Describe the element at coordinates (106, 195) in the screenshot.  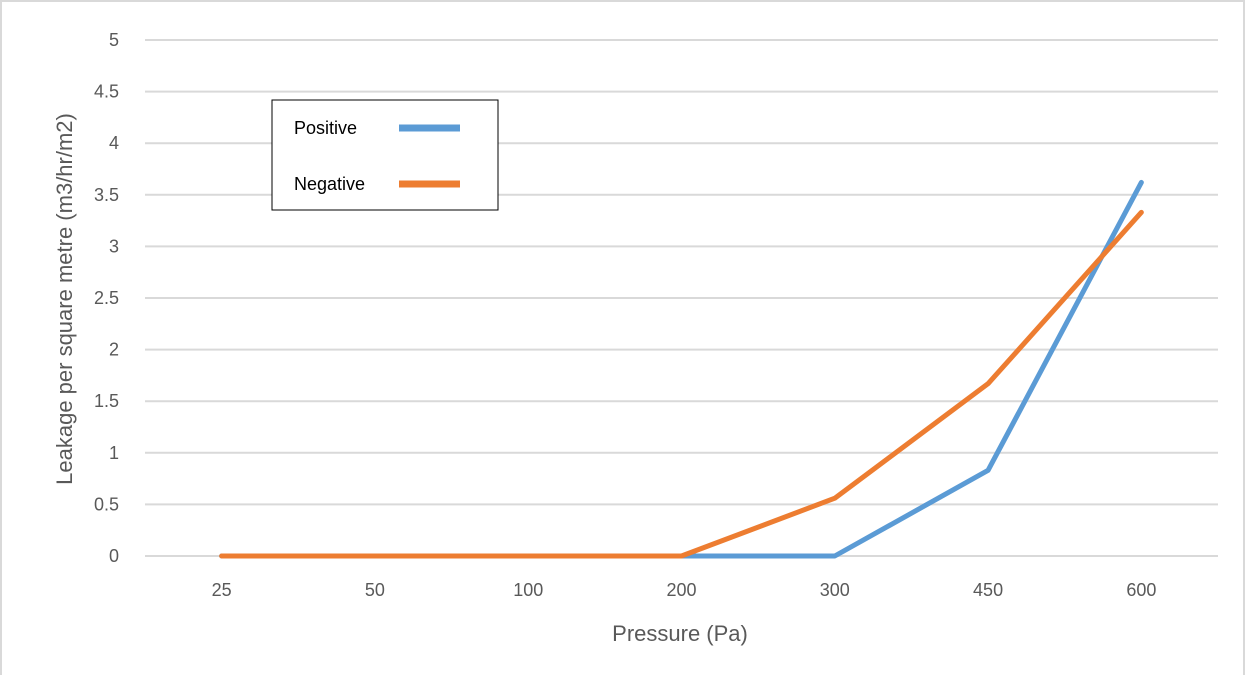
I see `y-tick-label: 3.5` at that location.